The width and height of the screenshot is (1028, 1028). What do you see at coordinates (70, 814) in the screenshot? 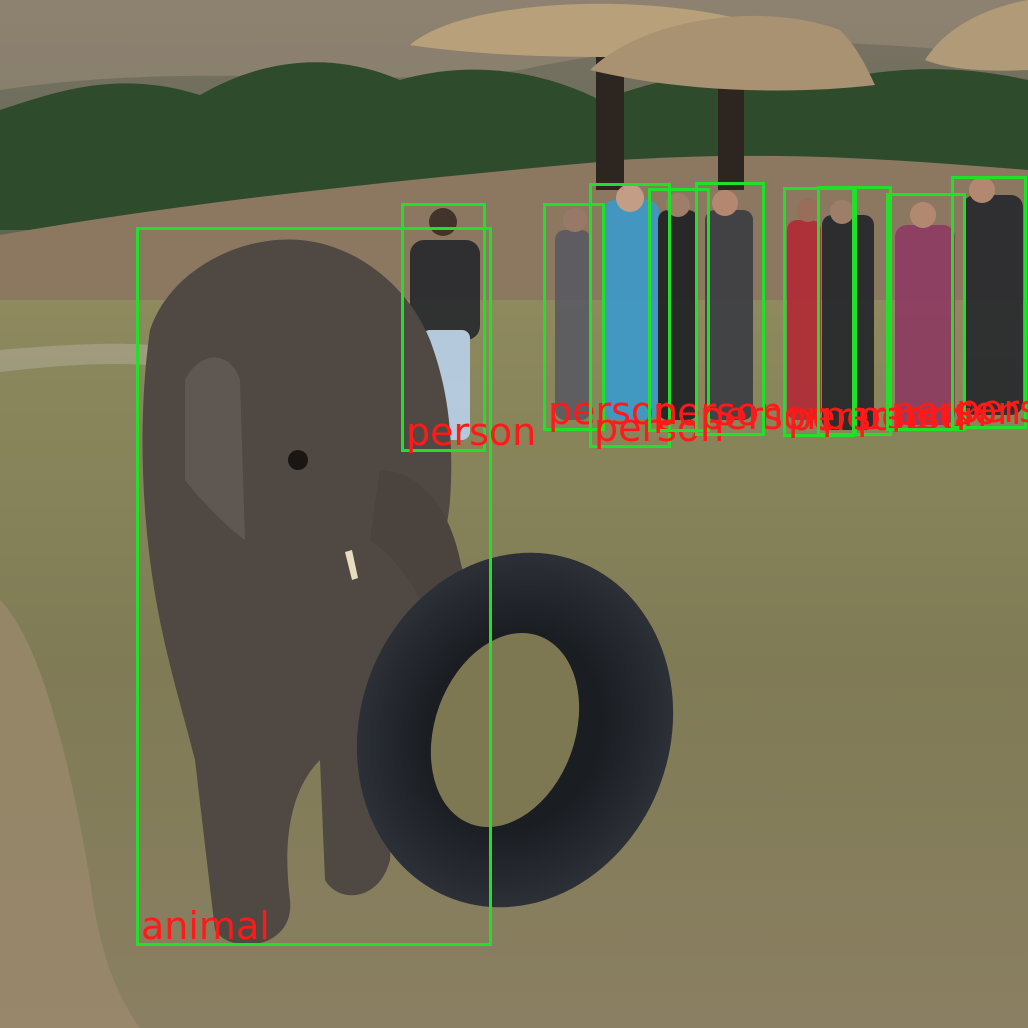
I see `dirt-path` at bounding box center [70, 814].